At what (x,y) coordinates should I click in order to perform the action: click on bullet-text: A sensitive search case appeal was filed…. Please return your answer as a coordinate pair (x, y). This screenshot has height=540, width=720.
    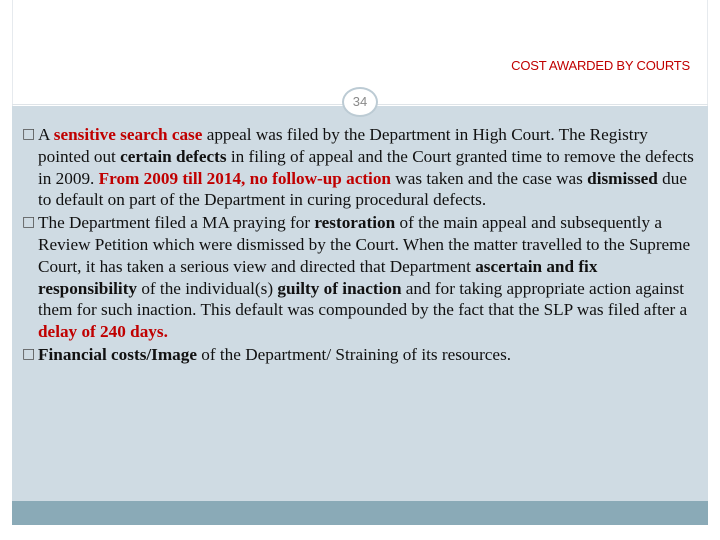
    Looking at the image, I should click on (366, 167).